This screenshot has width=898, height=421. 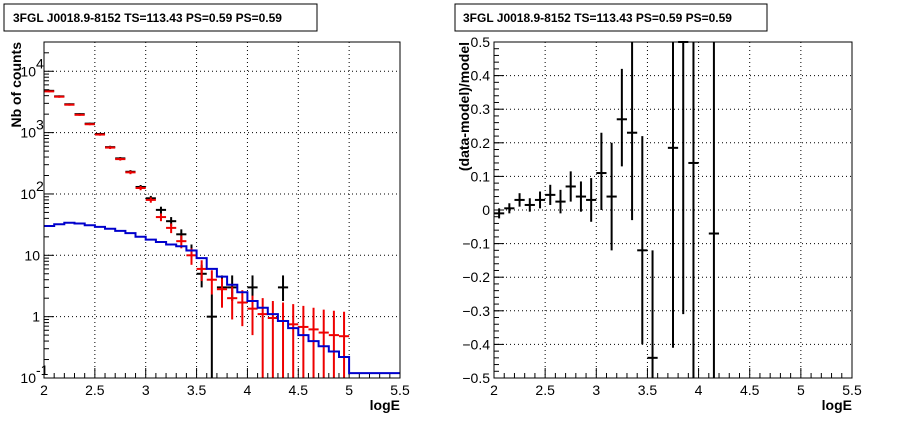 What do you see at coordinates (837, 405) in the screenshot?
I see `right-x-axis-label: logE` at bounding box center [837, 405].